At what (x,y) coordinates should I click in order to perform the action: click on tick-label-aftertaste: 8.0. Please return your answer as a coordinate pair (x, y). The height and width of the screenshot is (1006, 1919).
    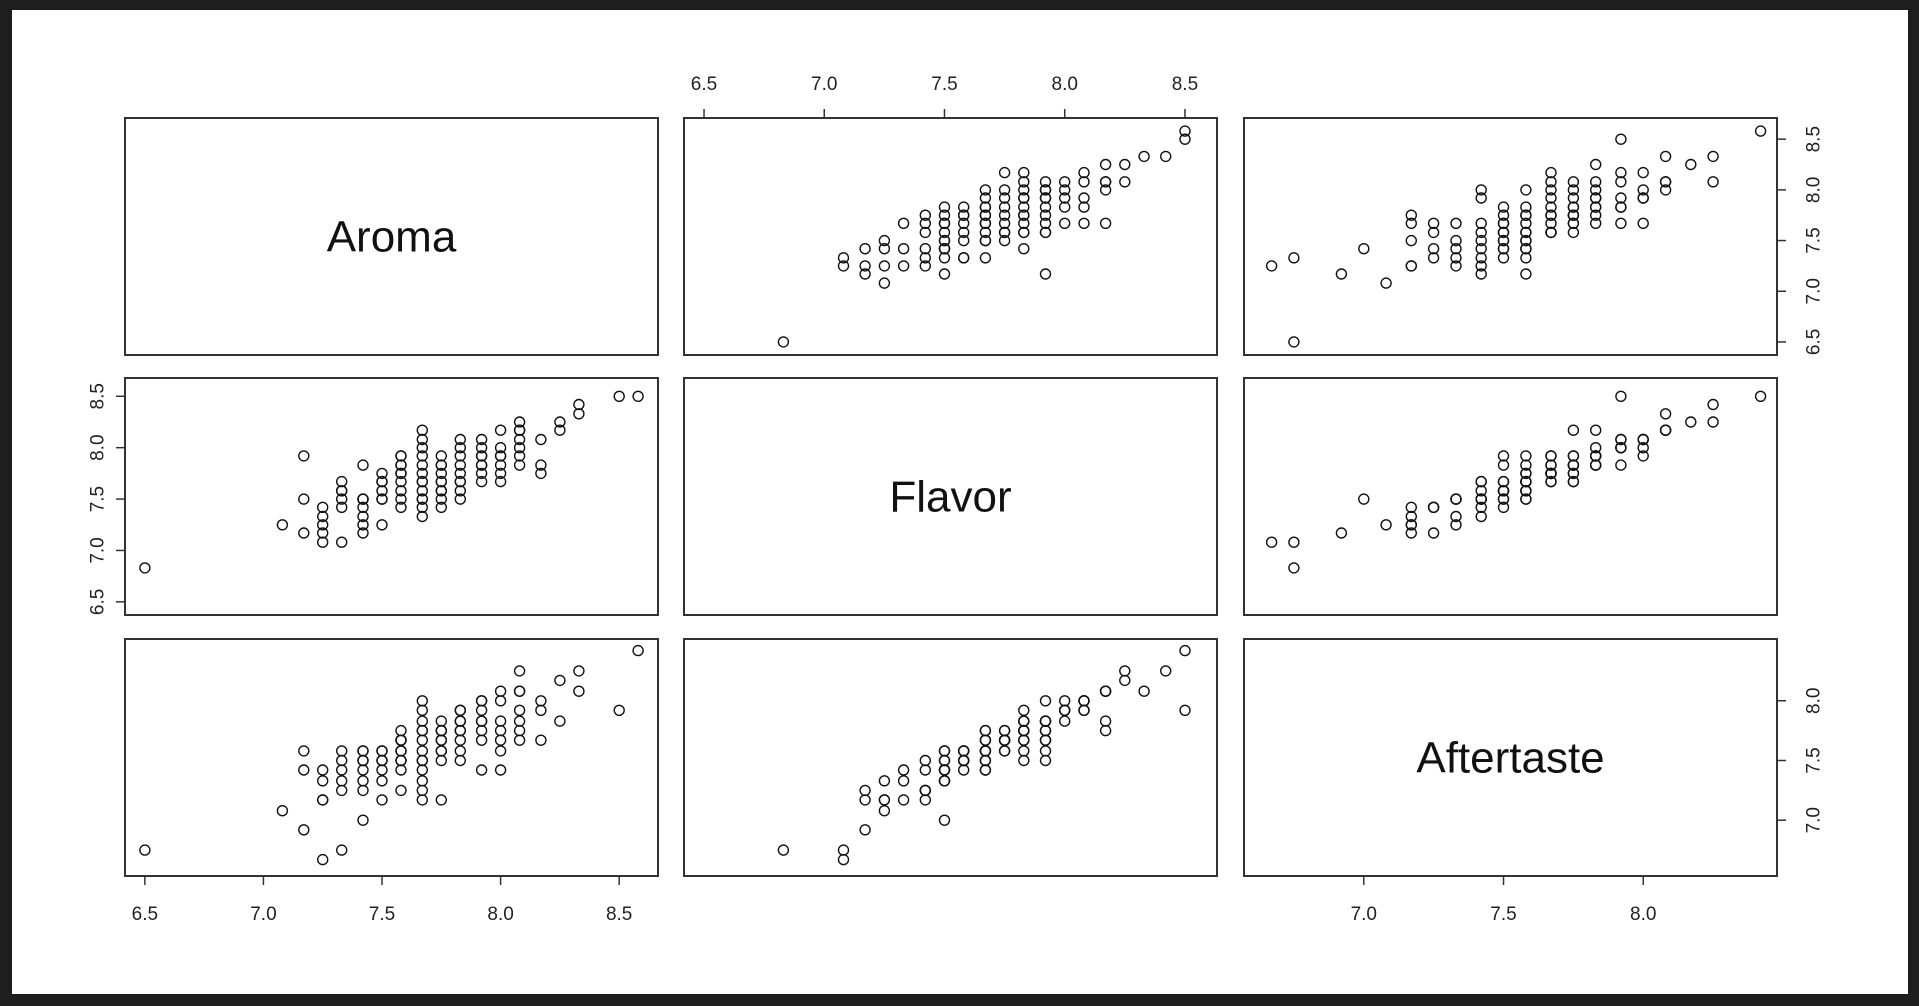
    Looking at the image, I should click on (1814, 701).